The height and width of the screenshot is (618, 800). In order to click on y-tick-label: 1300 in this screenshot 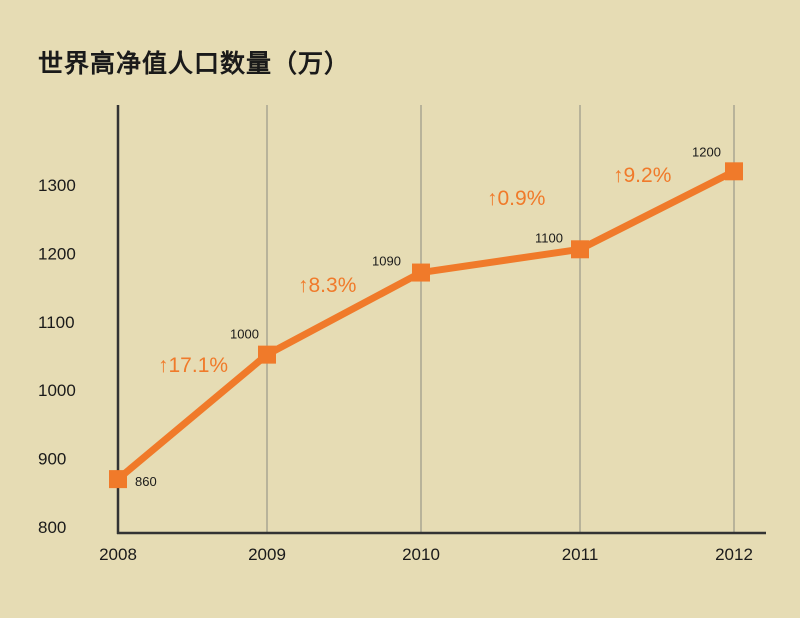, I will do `click(57, 185)`.